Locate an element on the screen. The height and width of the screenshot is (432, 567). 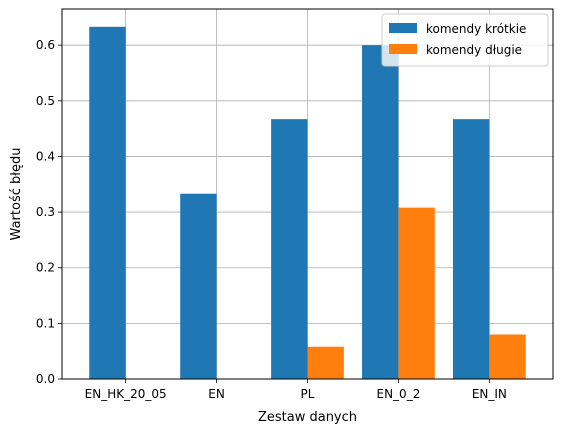
y-tick-label: 0.4 is located at coordinates (45, 156).